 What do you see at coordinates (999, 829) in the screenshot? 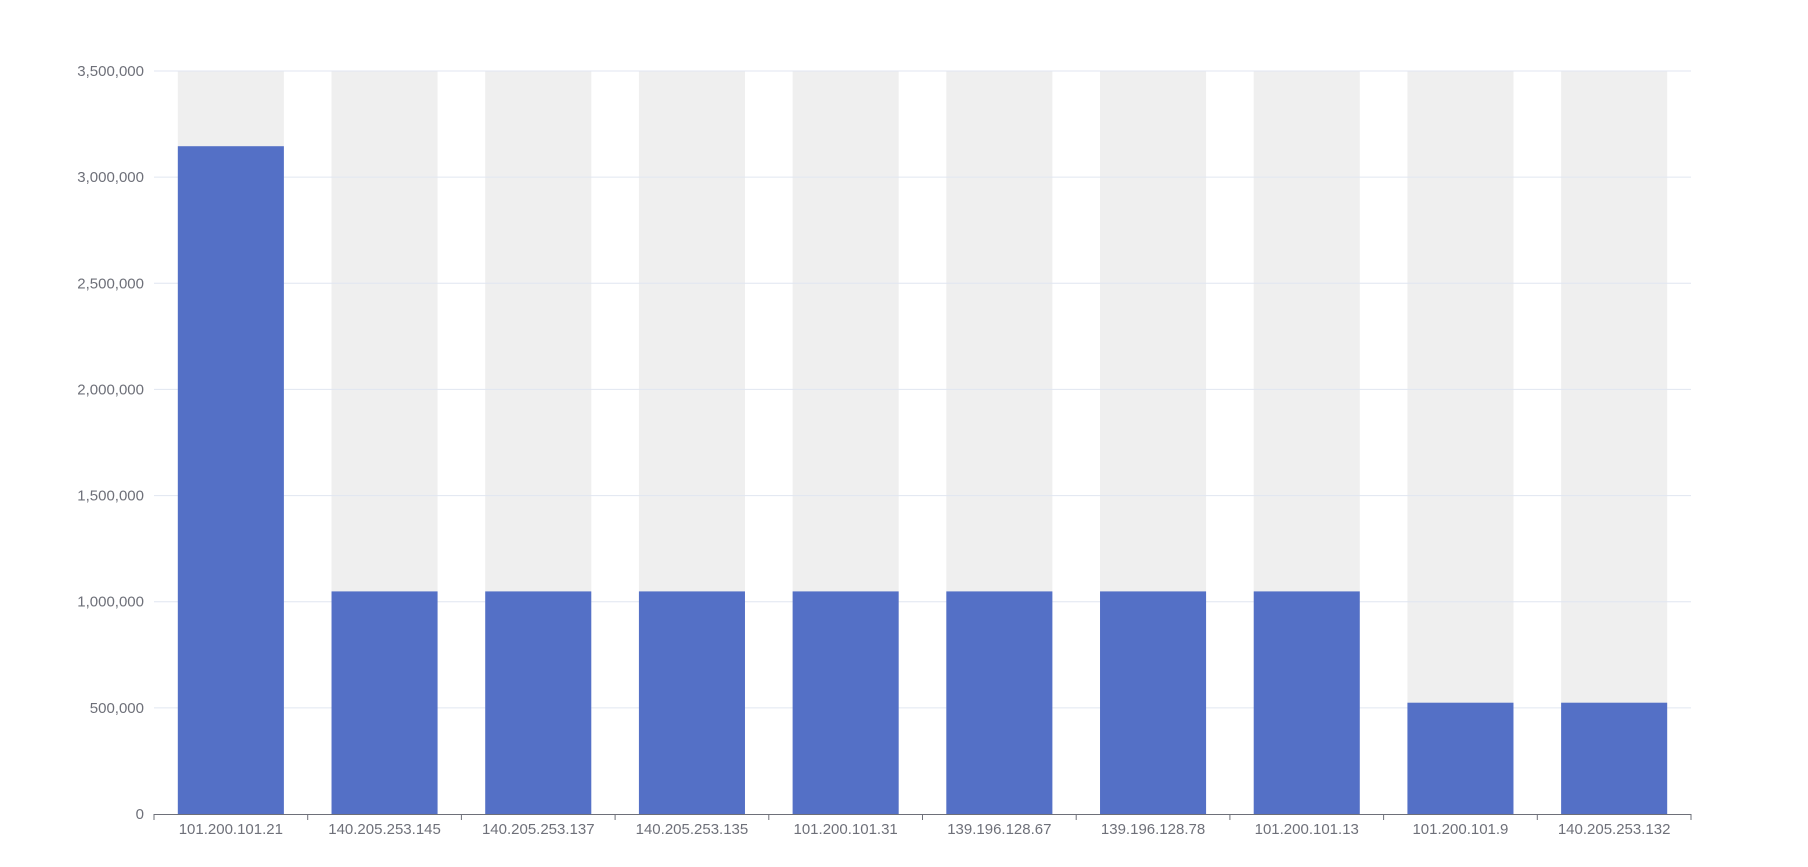
I see `x-tick-label: 139.196.128.67` at bounding box center [999, 829].